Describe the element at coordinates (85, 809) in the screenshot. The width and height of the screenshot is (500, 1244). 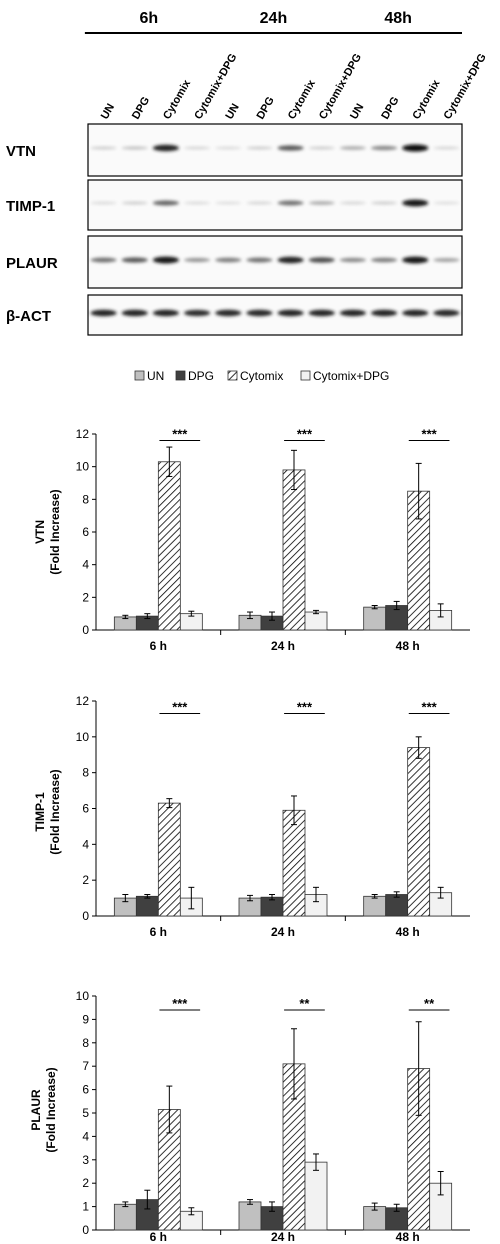
I see `y-tick-label: 6` at that location.